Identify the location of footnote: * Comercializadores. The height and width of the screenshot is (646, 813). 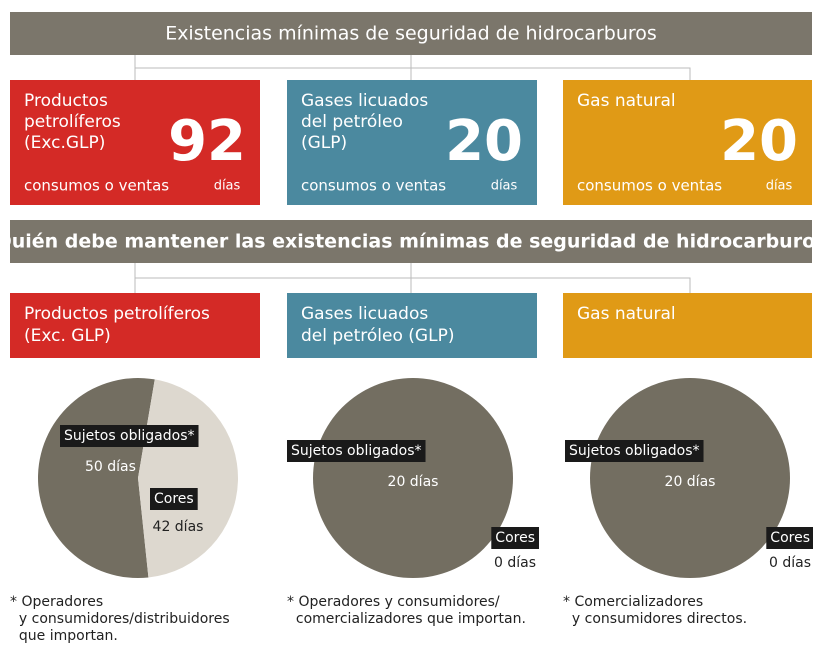
(633, 602).